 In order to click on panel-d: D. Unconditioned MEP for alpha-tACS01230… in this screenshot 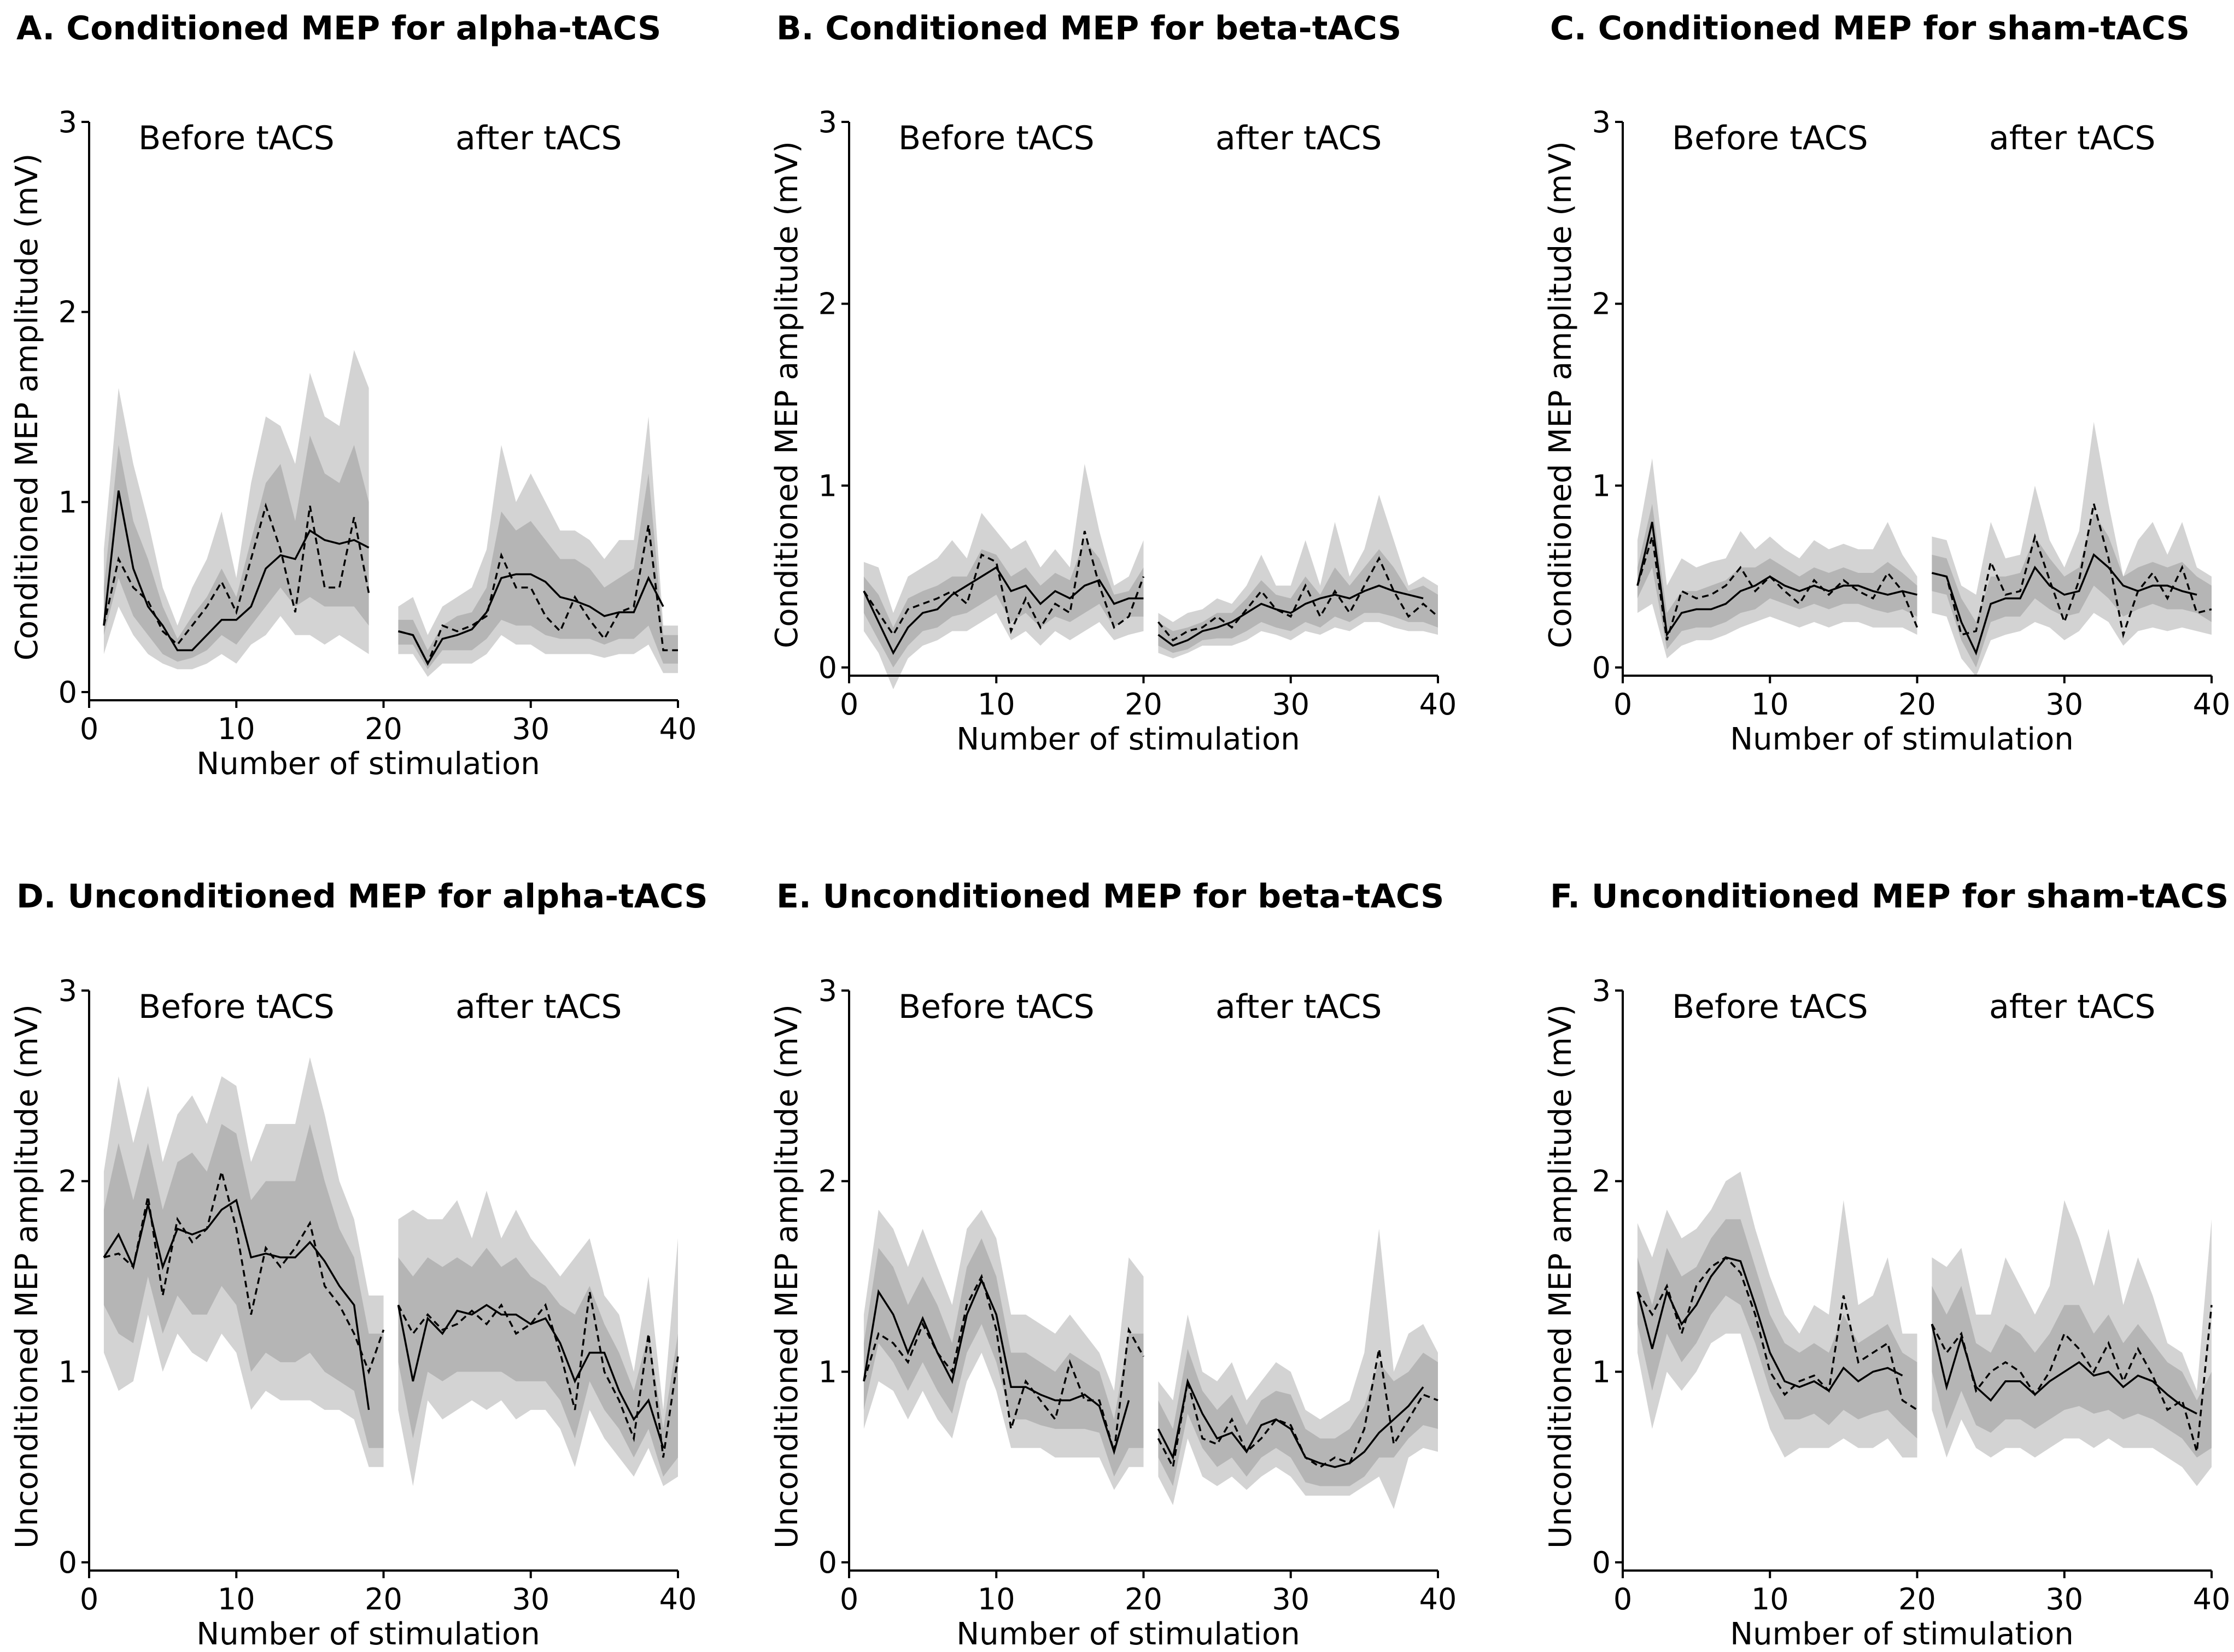, I will do `click(358, 1265)`.